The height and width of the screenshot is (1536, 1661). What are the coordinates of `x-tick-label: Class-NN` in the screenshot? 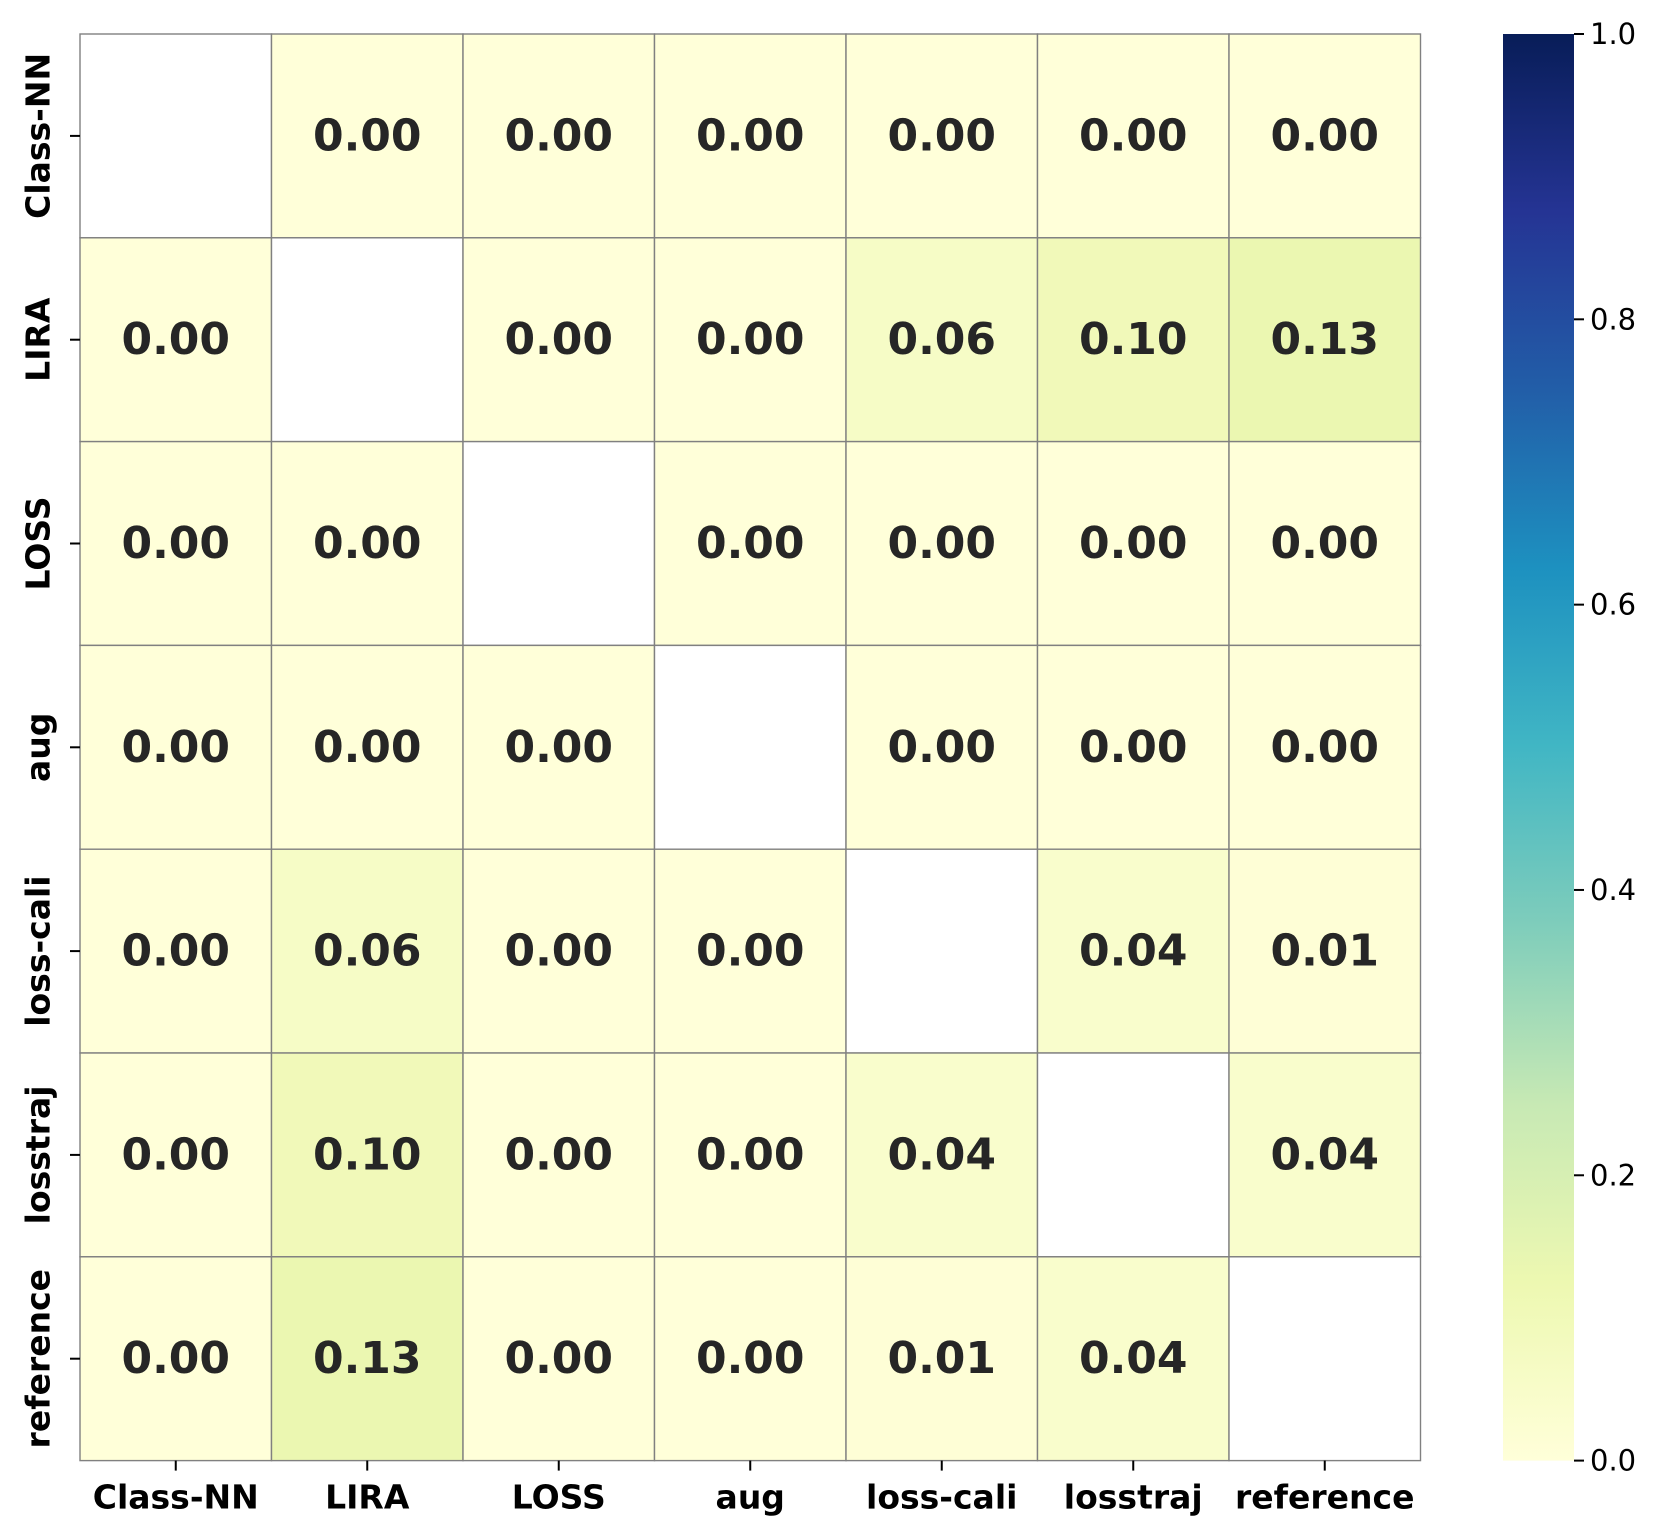 It's located at (176, 1497).